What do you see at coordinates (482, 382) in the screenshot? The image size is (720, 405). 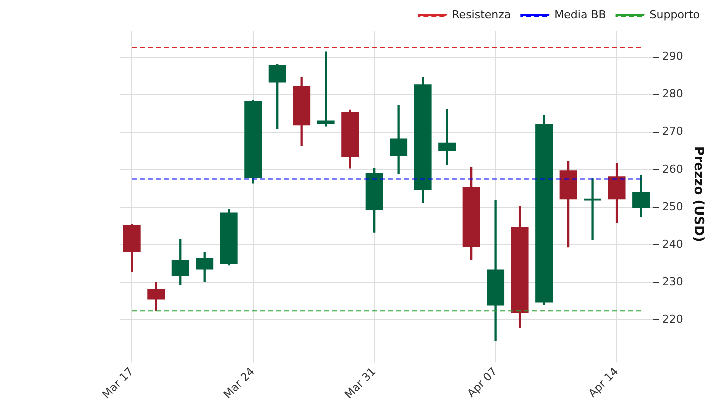 I see `x-tick-label: Apr 07` at bounding box center [482, 382].